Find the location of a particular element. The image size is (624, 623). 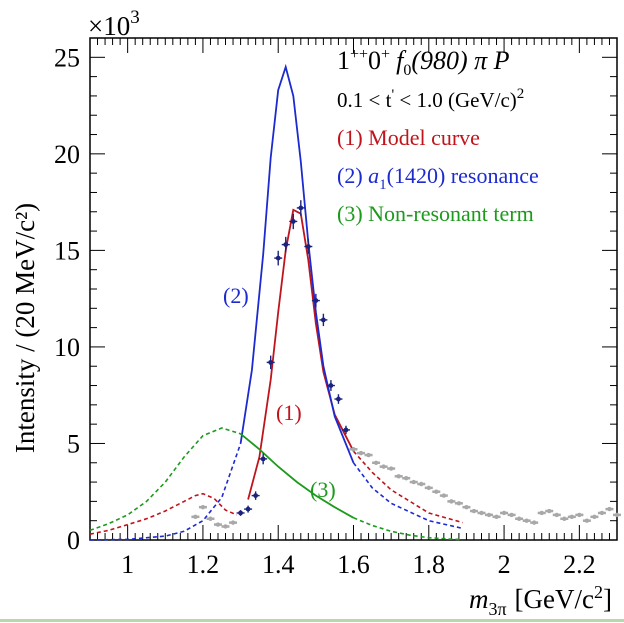

fit-data-points is located at coordinates (293, 358).